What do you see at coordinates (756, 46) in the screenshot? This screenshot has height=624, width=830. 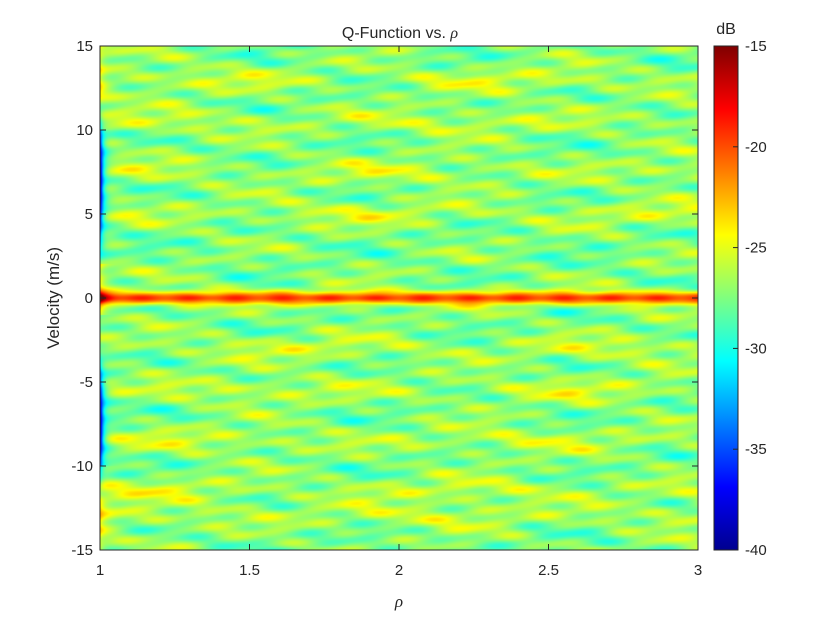 I see `colorbar-tick-label-0: -15` at bounding box center [756, 46].